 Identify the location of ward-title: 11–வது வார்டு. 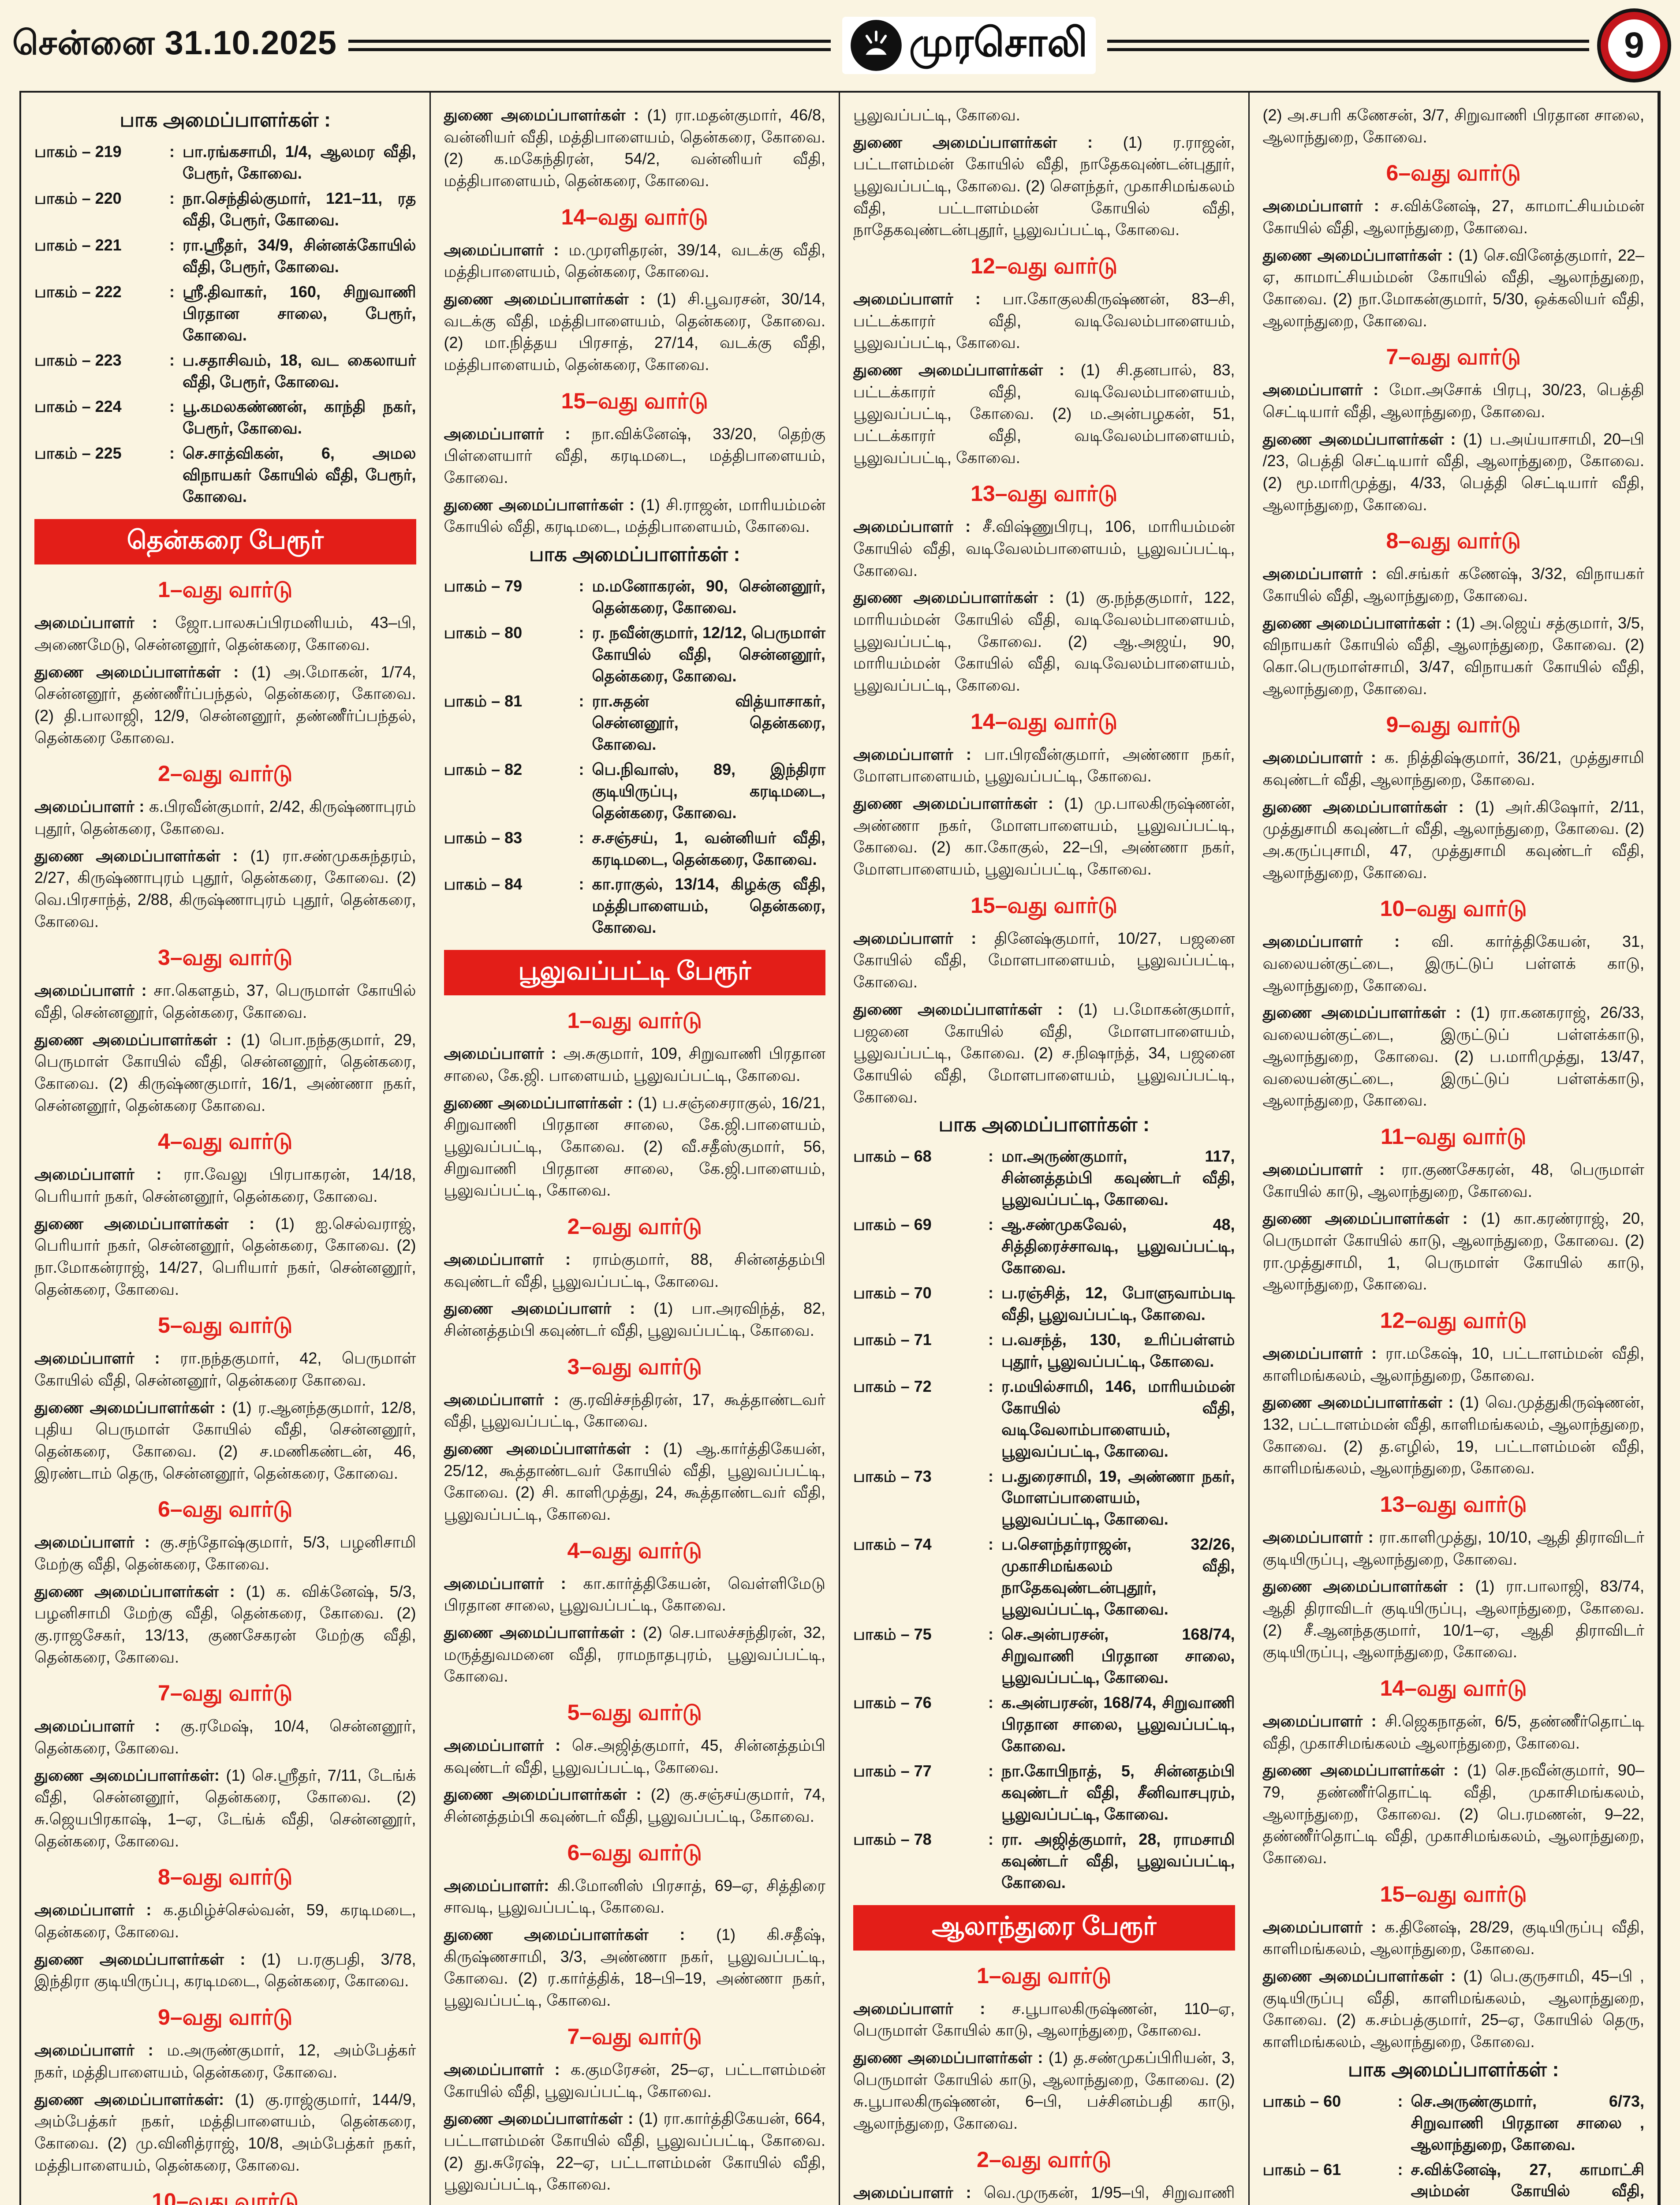
(1454, 1136).